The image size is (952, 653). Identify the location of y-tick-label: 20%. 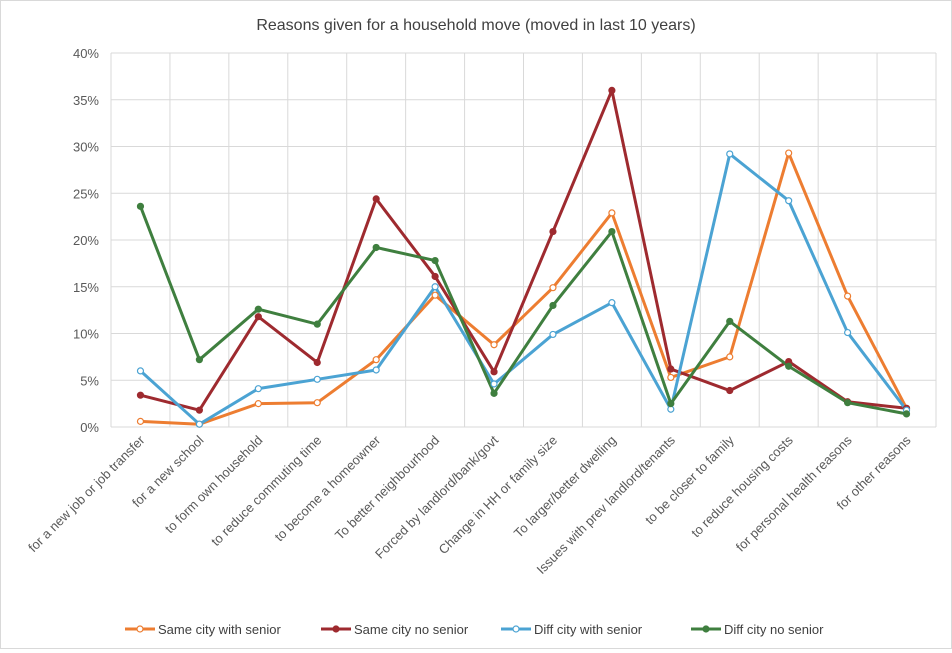
(86, 240).